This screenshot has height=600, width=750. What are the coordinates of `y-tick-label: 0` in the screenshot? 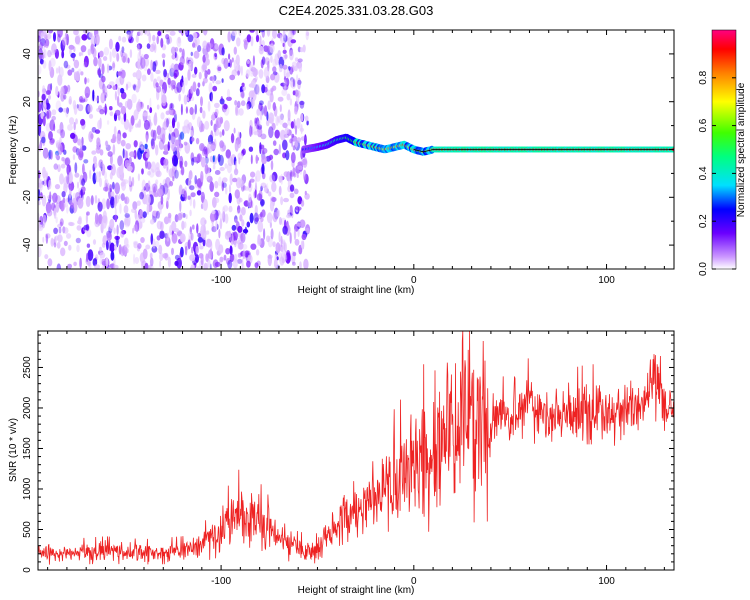 It's located at (27, 570).